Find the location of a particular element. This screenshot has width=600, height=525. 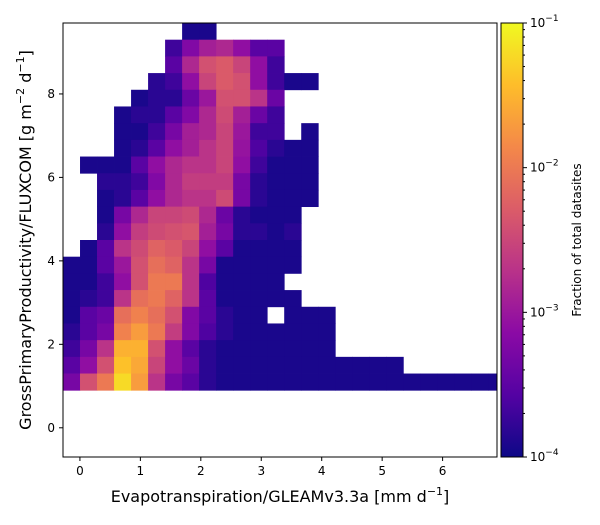

x-axis: 0 1 2 3 4 5 6 is located at coordinates (261, 467).